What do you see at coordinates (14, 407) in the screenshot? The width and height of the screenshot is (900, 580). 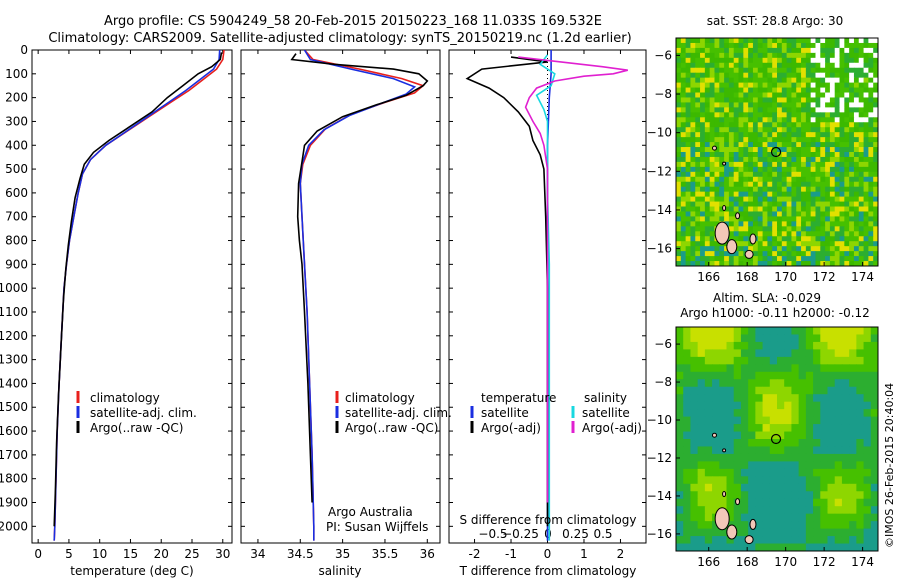 I see `y-tick-label: 1500` at bounding box center [14, 407].